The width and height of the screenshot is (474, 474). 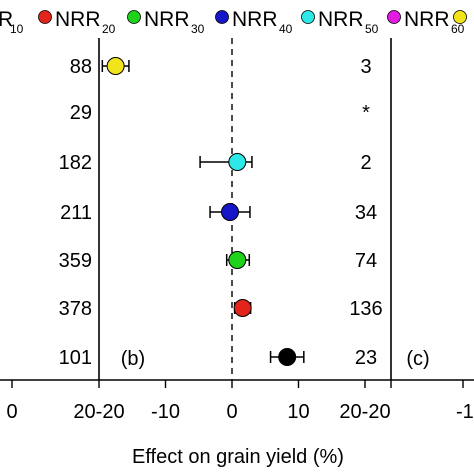 What do you see at coordinates (255, 19) in the screenshot?
I see `legend-label-3: NRR` at bounding box center [255, 19].